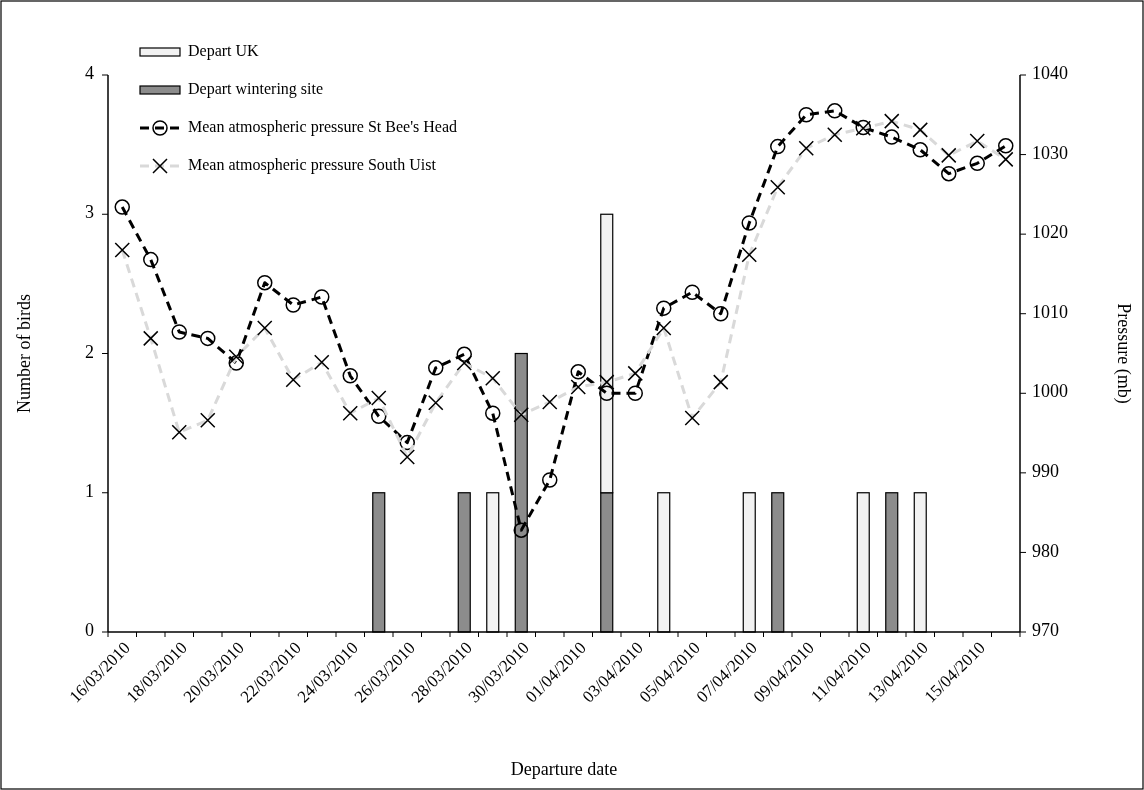 The image size is (1144, 790). Describe the element at coordinates (1123, 353) in the screenshot. I see `y2-axis-title: Pressure (mb)` at that location.